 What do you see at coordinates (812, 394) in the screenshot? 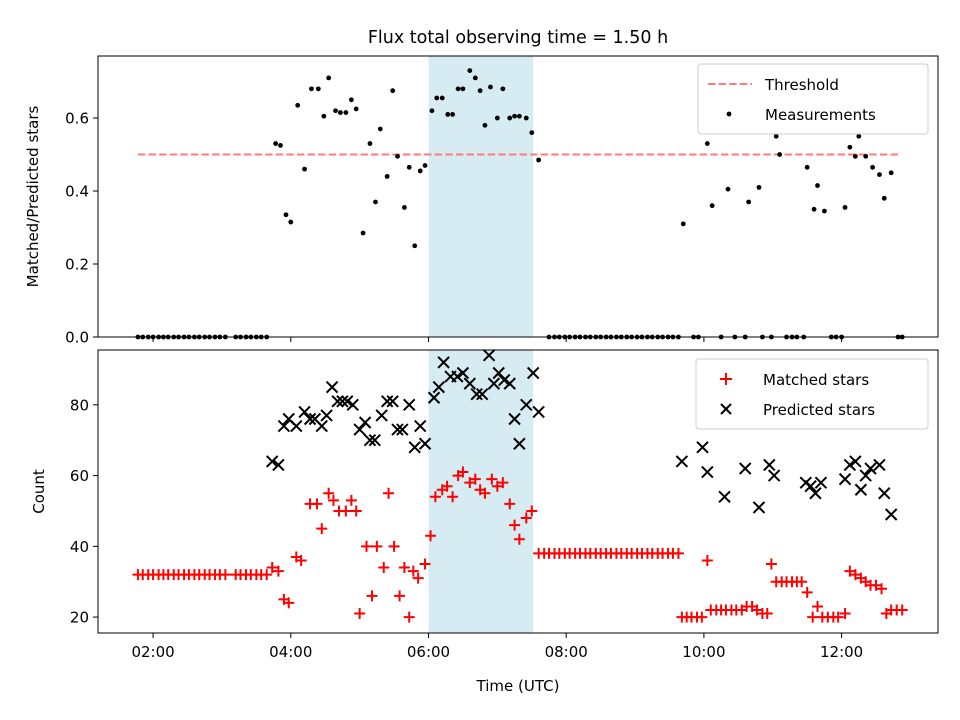
I see `legend: Matched stars Predicted stars` at bounding box center [812, 394].